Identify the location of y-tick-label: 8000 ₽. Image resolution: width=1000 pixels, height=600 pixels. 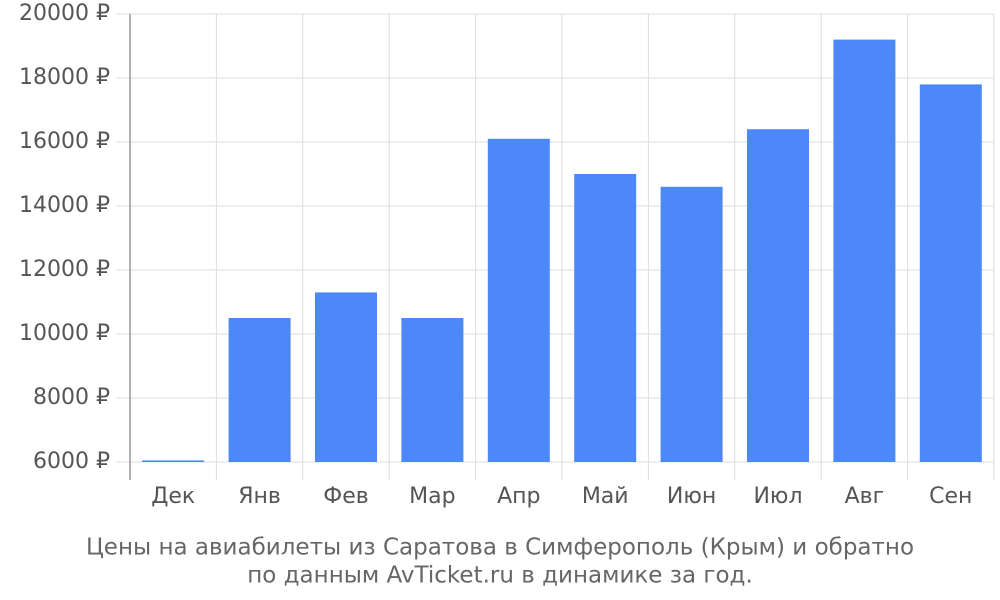
(71, 397).